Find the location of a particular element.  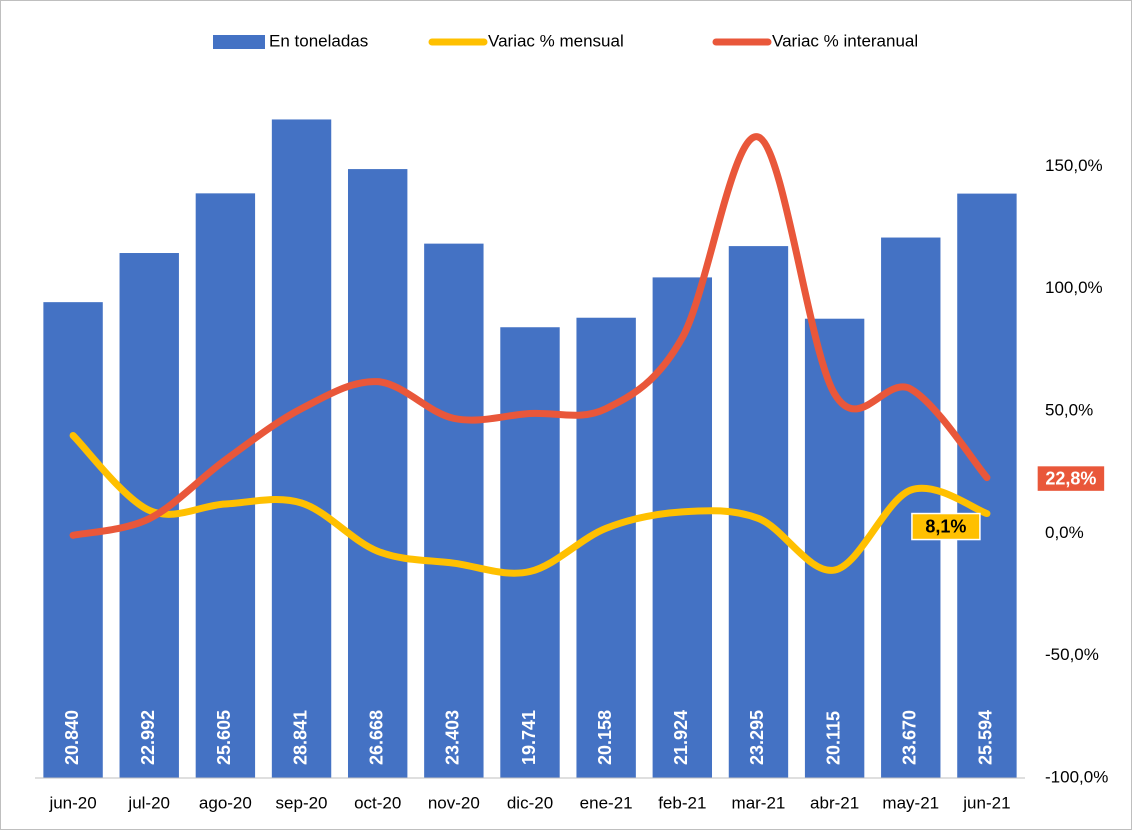

y2-tick-label: 100,0% is located at coordinates (1074, 287).